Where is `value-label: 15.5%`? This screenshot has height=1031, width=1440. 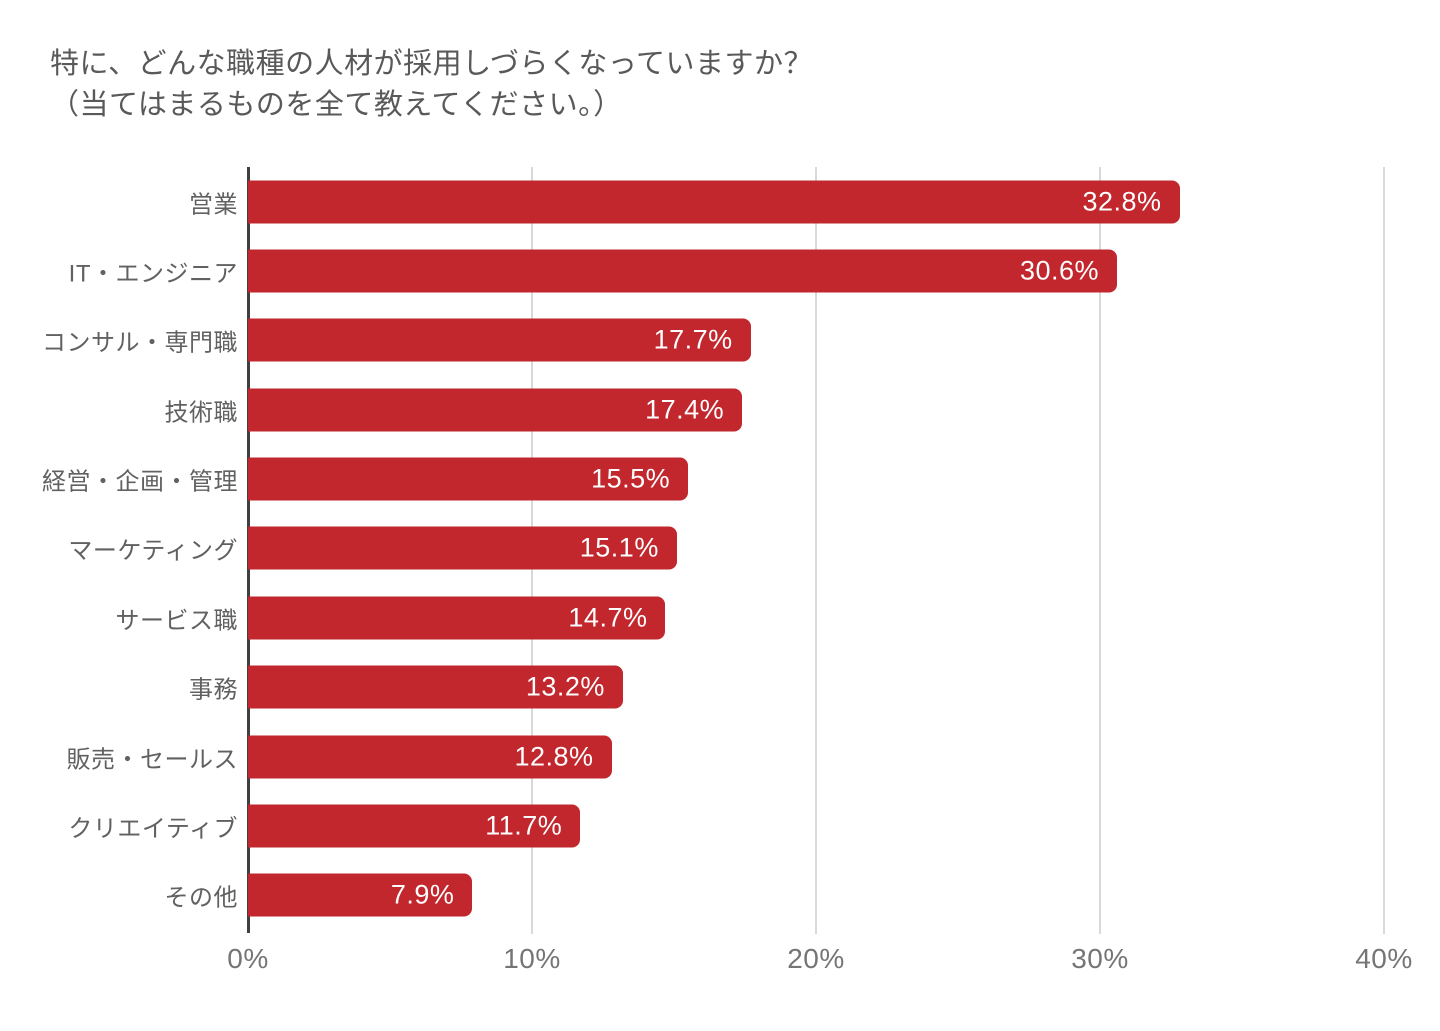
value-label: 15.5% is located at coordinates (631, 478).